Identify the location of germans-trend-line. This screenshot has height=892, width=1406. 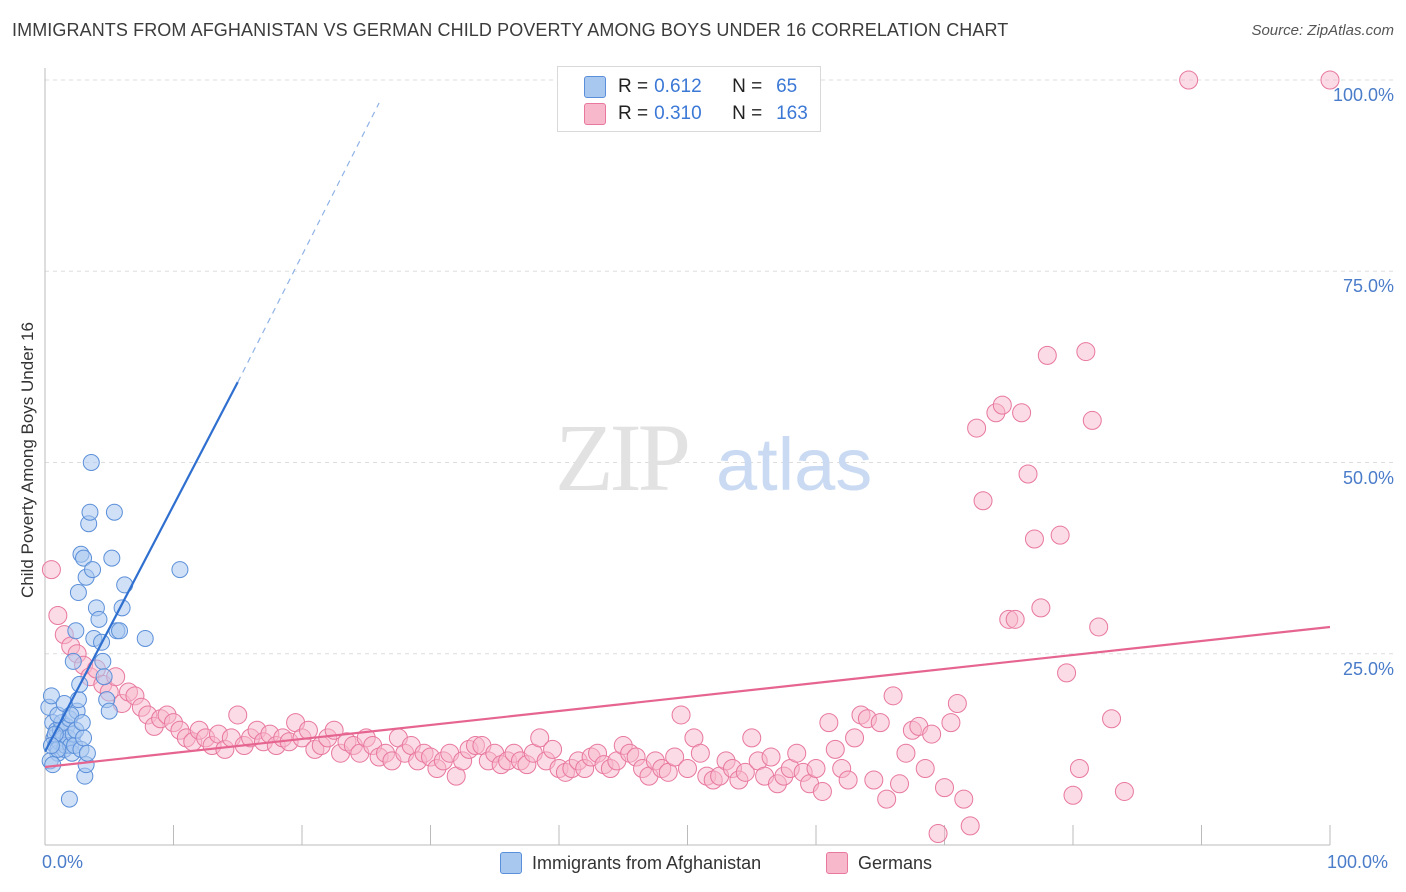
(687, 697).